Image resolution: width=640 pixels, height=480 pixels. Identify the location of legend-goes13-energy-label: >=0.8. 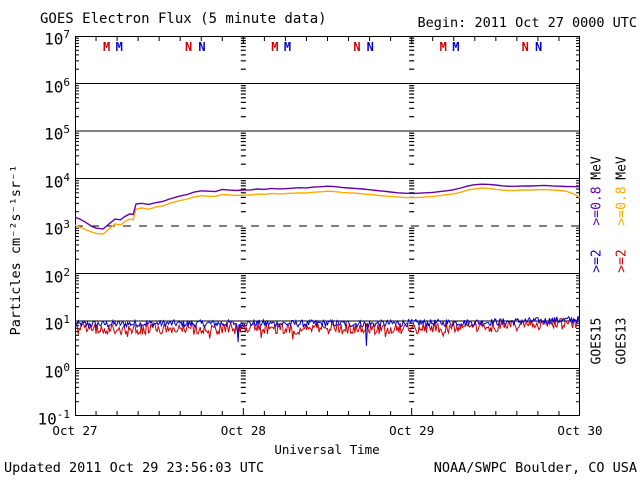
(621, 206).